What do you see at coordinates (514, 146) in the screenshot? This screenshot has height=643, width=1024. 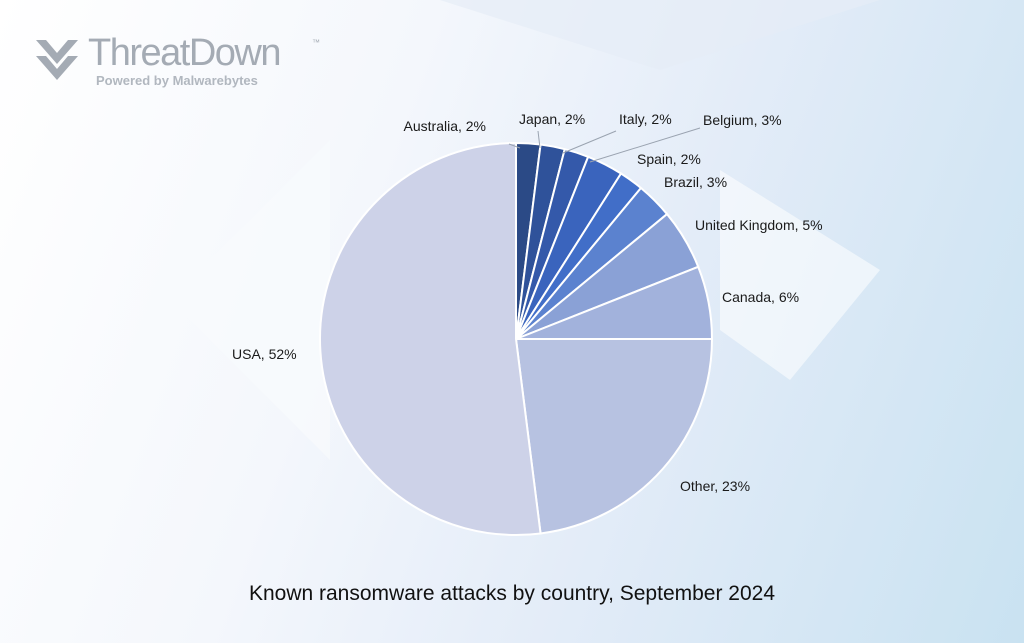 I see `leader-line-australia` at bounding box center [514, 146].